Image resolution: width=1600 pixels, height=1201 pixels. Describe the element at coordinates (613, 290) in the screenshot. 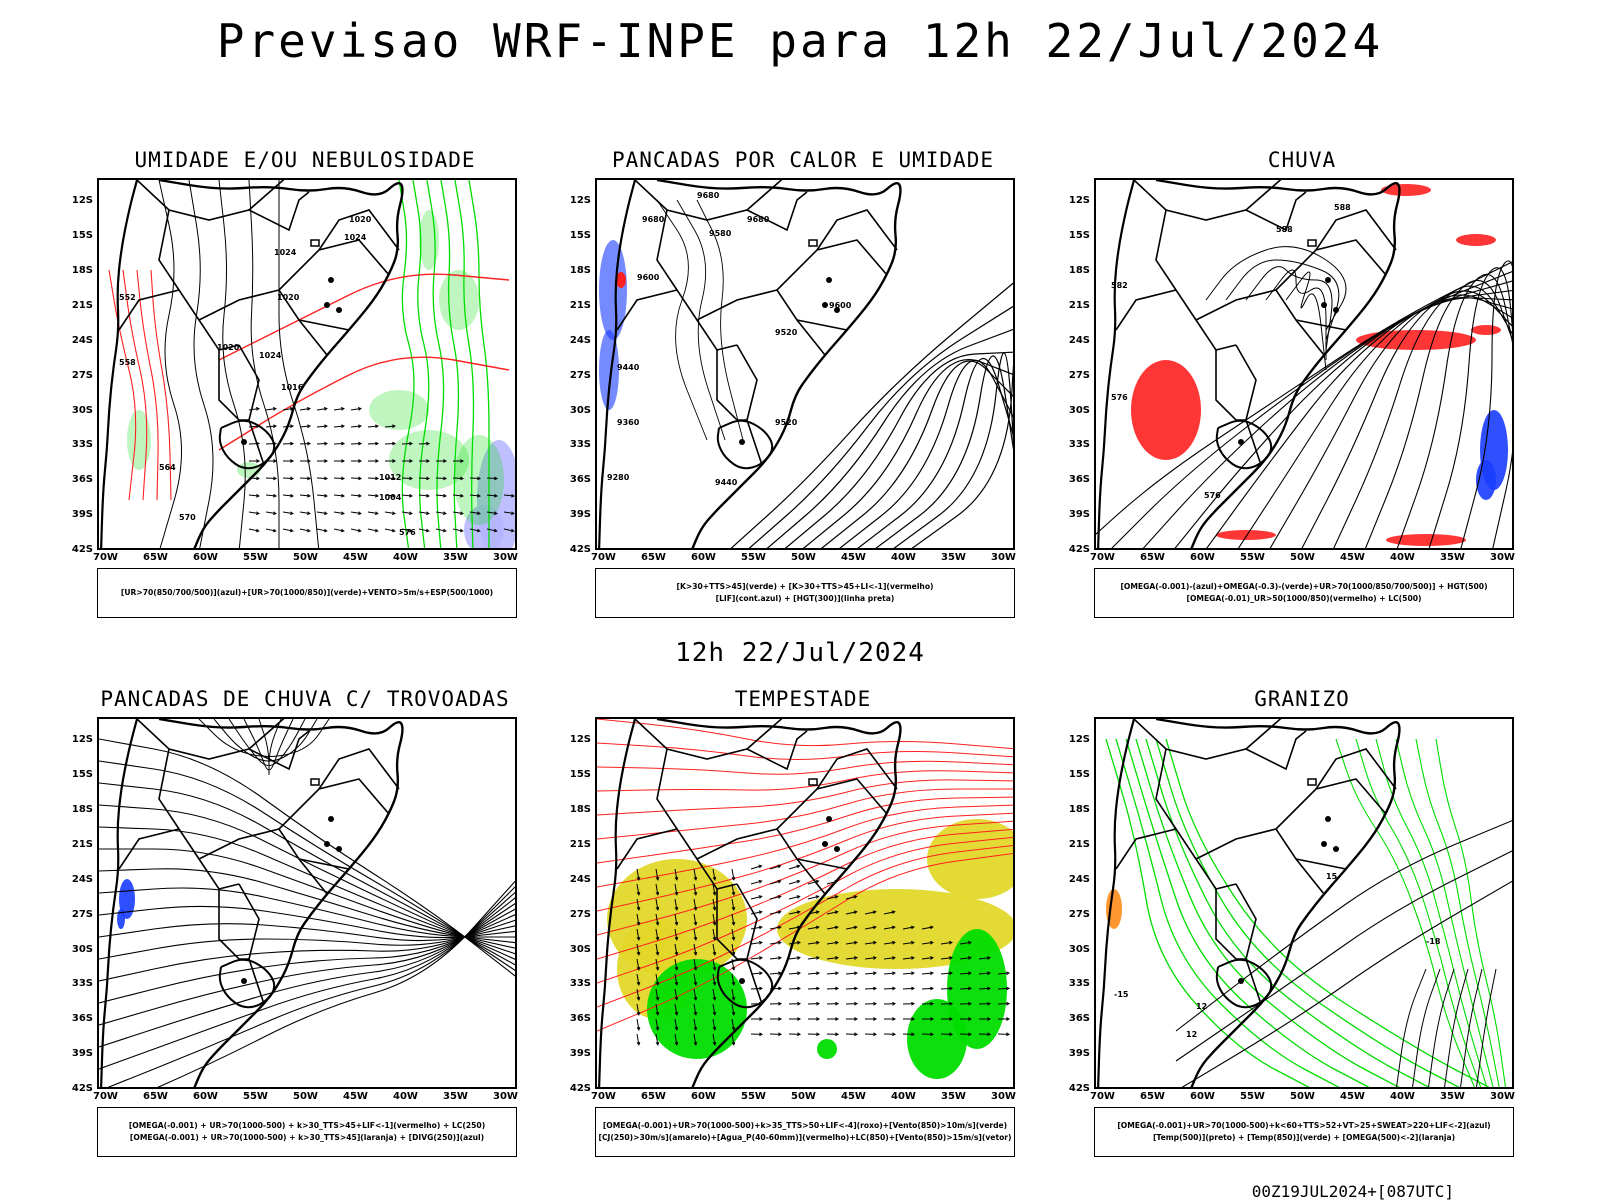

I see `lif-area` at that location.